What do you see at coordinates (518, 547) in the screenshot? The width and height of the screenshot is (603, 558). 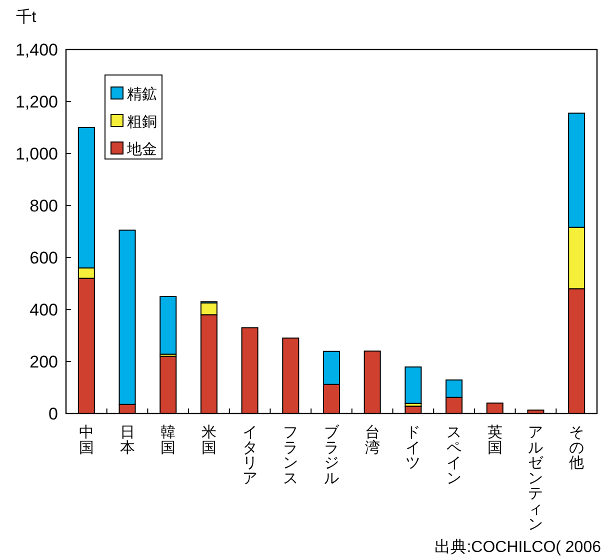 I see `source-note: 出典:COCHILCO( 2006` at bounding box center [518, 547].